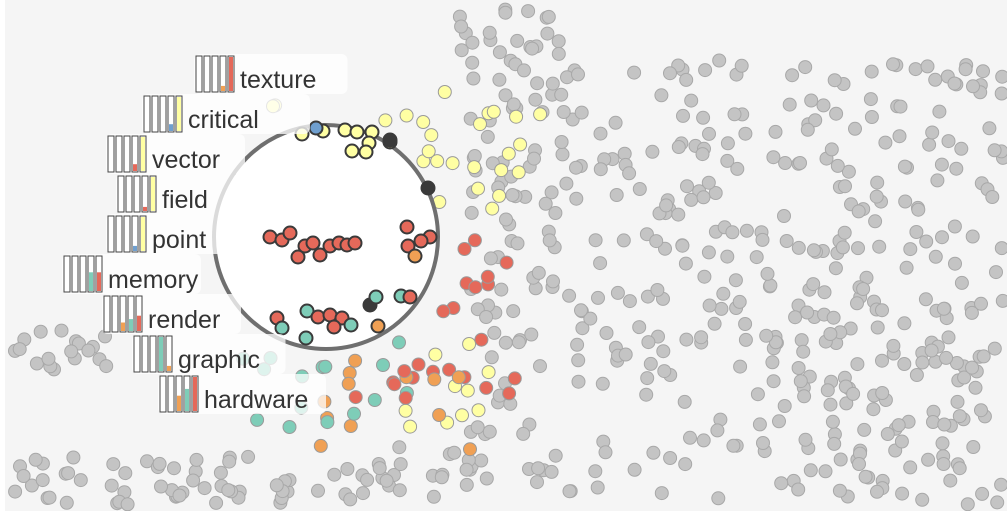 This screenshot has height=511, width=1007. I want to click on keyword-text: render, so click(184, 320).